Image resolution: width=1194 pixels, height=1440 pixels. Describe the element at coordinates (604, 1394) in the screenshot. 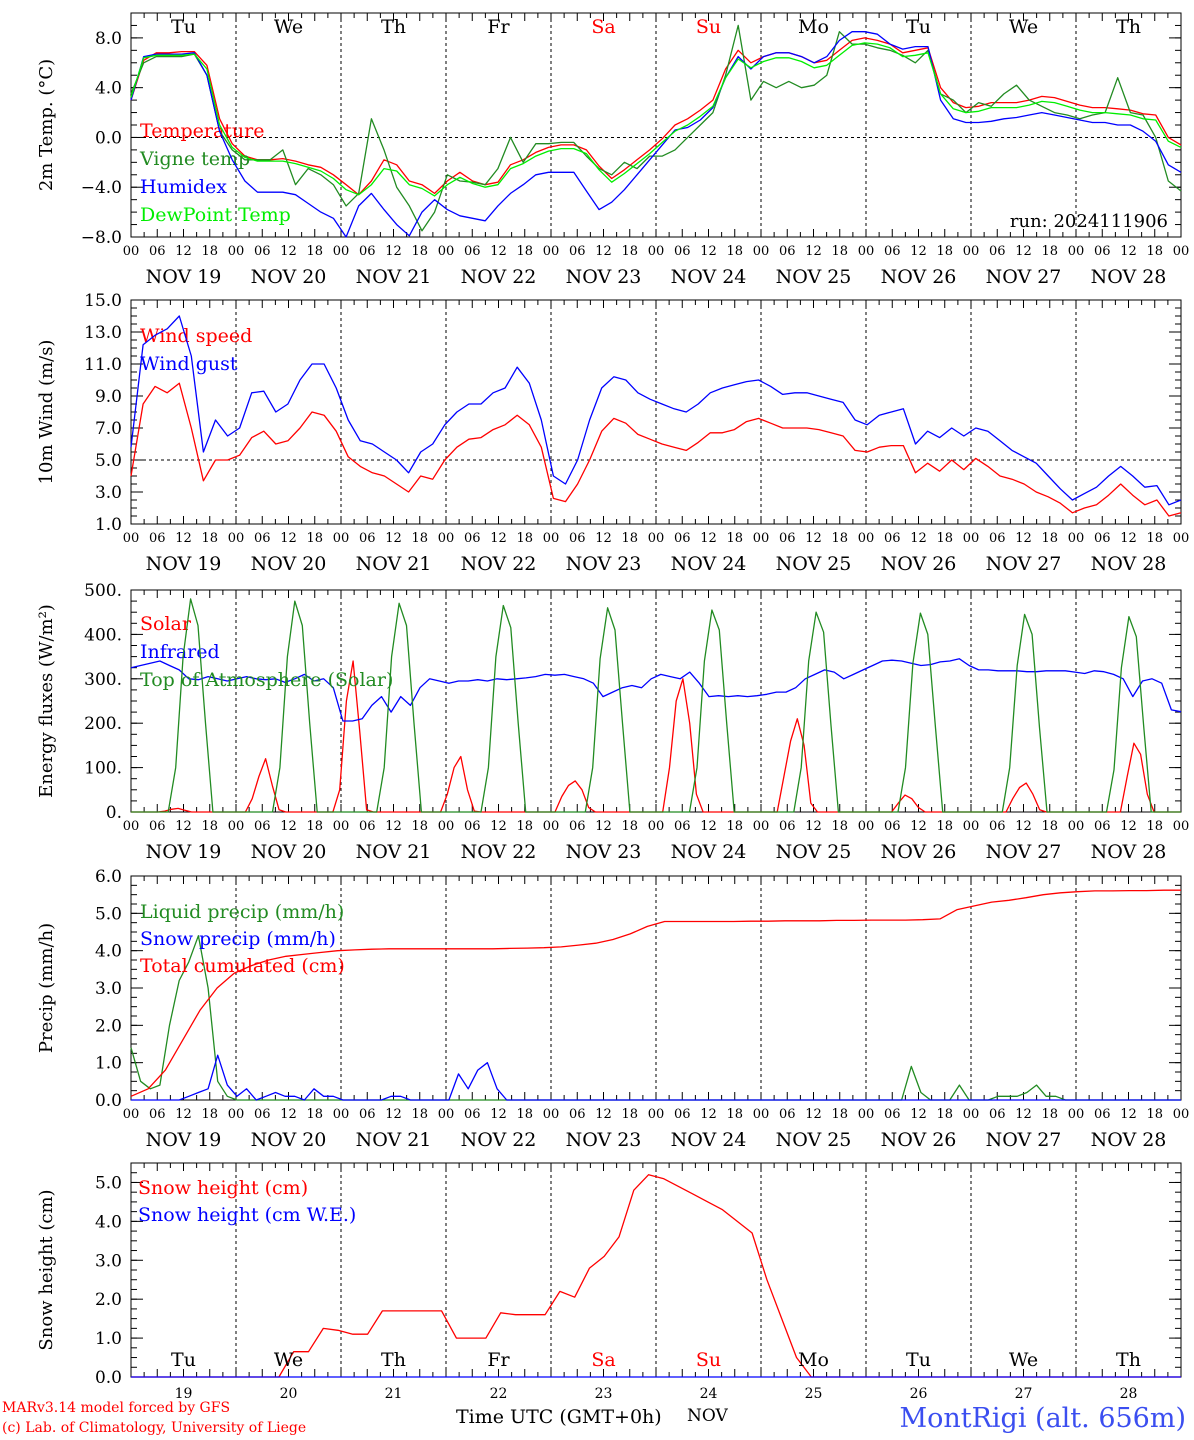

I see `day-number: 23` at that location.